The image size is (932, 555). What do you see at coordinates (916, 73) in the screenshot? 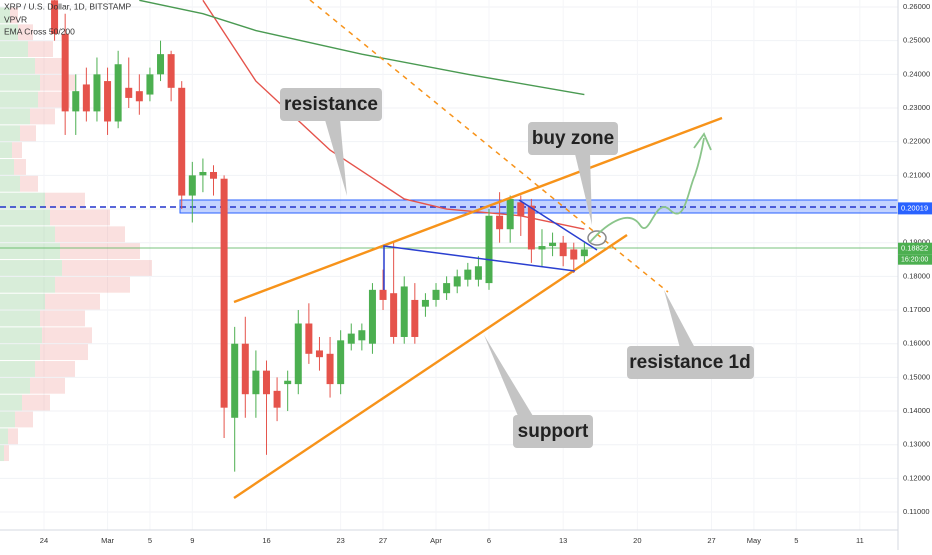
I see `y-tick-label: 0.24000` at bounding box center [916, 73].